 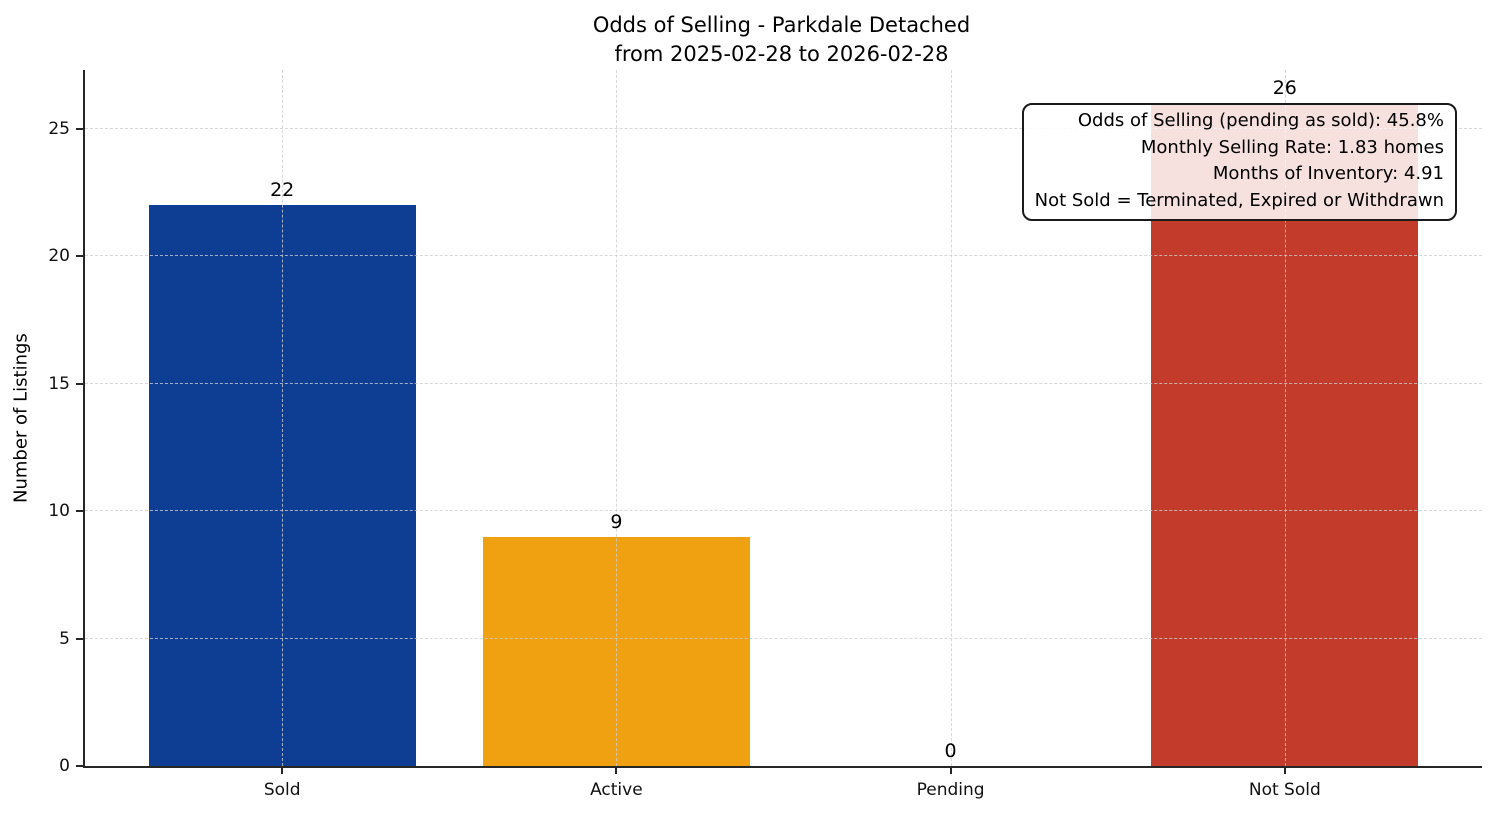 What do you see at coordinates (283, 418) in the screenshot?
I see `gridline-vertical-sold` at bounding box center [283, 418].